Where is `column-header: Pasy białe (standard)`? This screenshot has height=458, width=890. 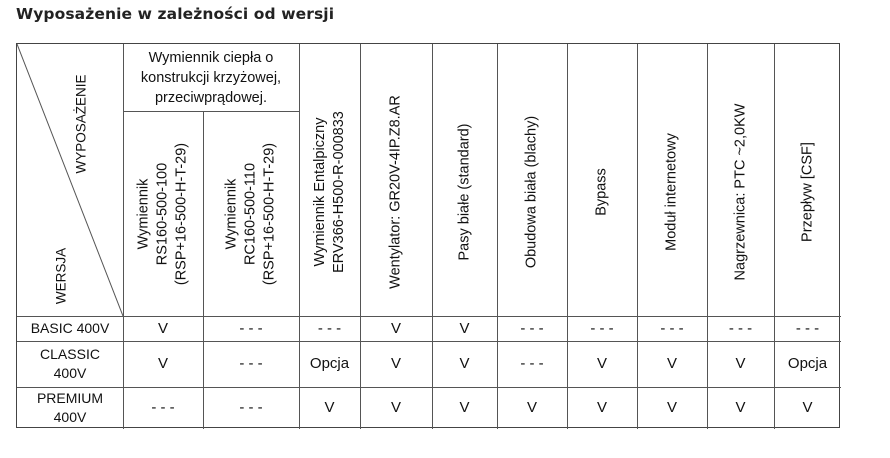 column-header: Pasy białe (standard) is located at coordinates (464, 191).